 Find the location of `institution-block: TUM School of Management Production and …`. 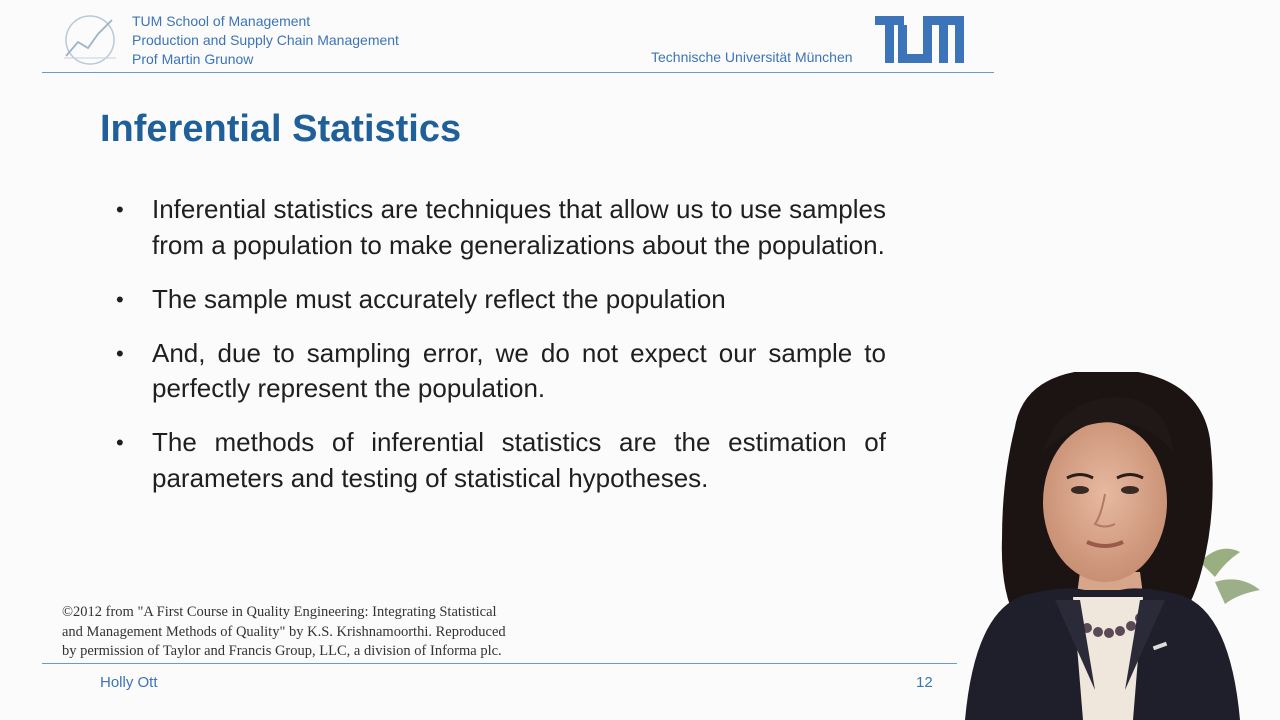

institution-block: TUM School of Management Production and … is located at coordinates (265, 40).